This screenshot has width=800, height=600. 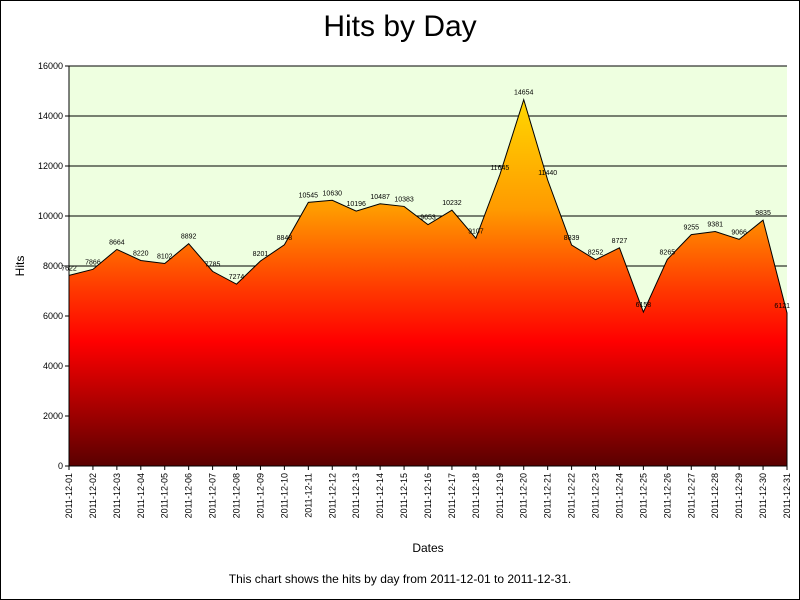 What do you see at coordinates (476, 231) in the screenshot?
I see `data-label: 9107` at bounding box center [476, 231].